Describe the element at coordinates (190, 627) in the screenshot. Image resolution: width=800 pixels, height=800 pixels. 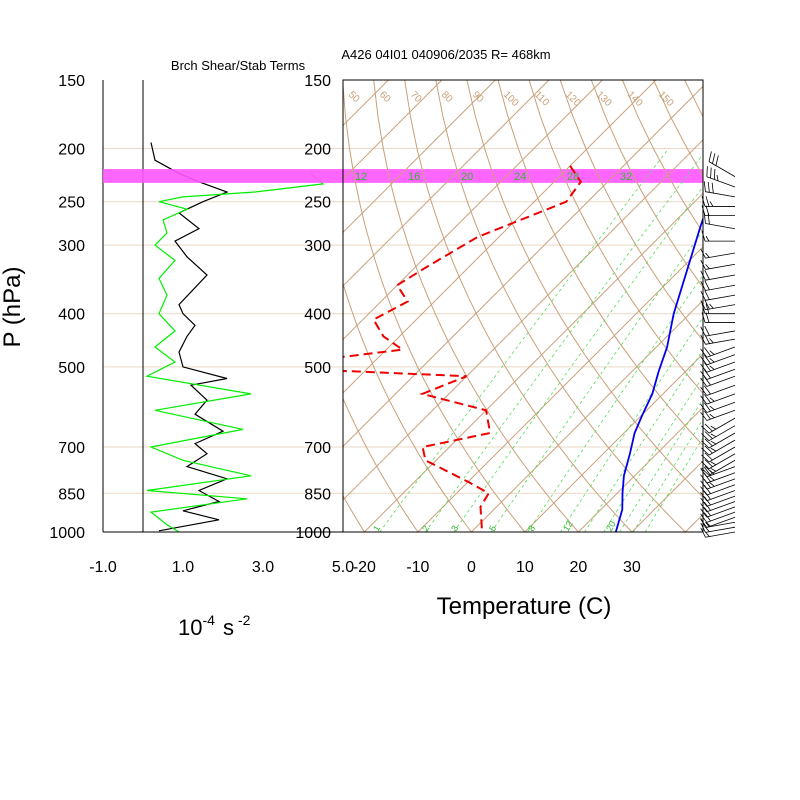
I see `unit-base: 10` at that location.